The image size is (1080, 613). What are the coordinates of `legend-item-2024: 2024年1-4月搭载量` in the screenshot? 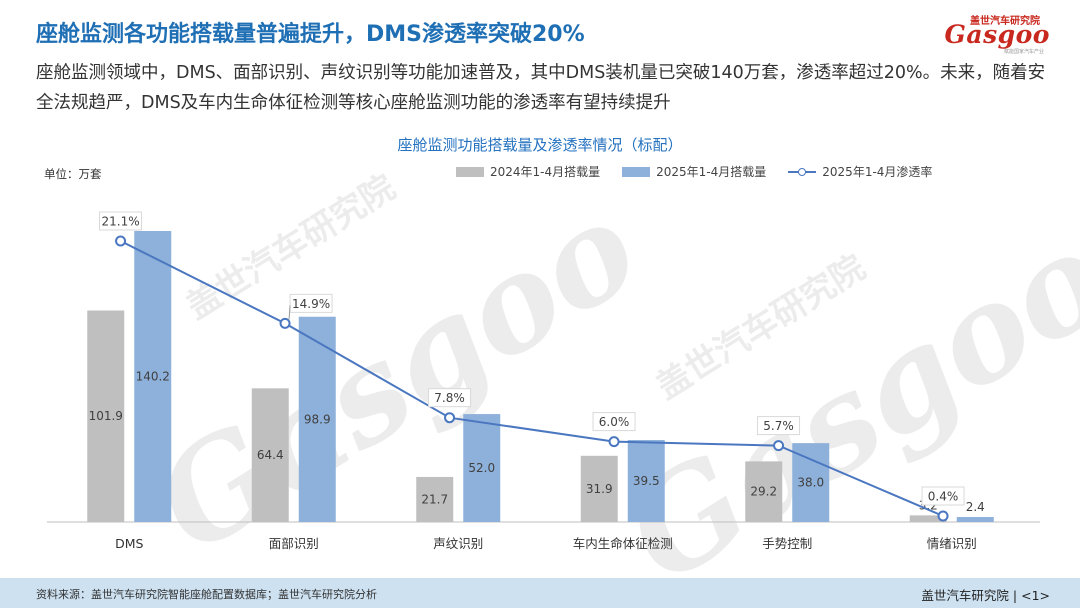 It's located at (528, 171).